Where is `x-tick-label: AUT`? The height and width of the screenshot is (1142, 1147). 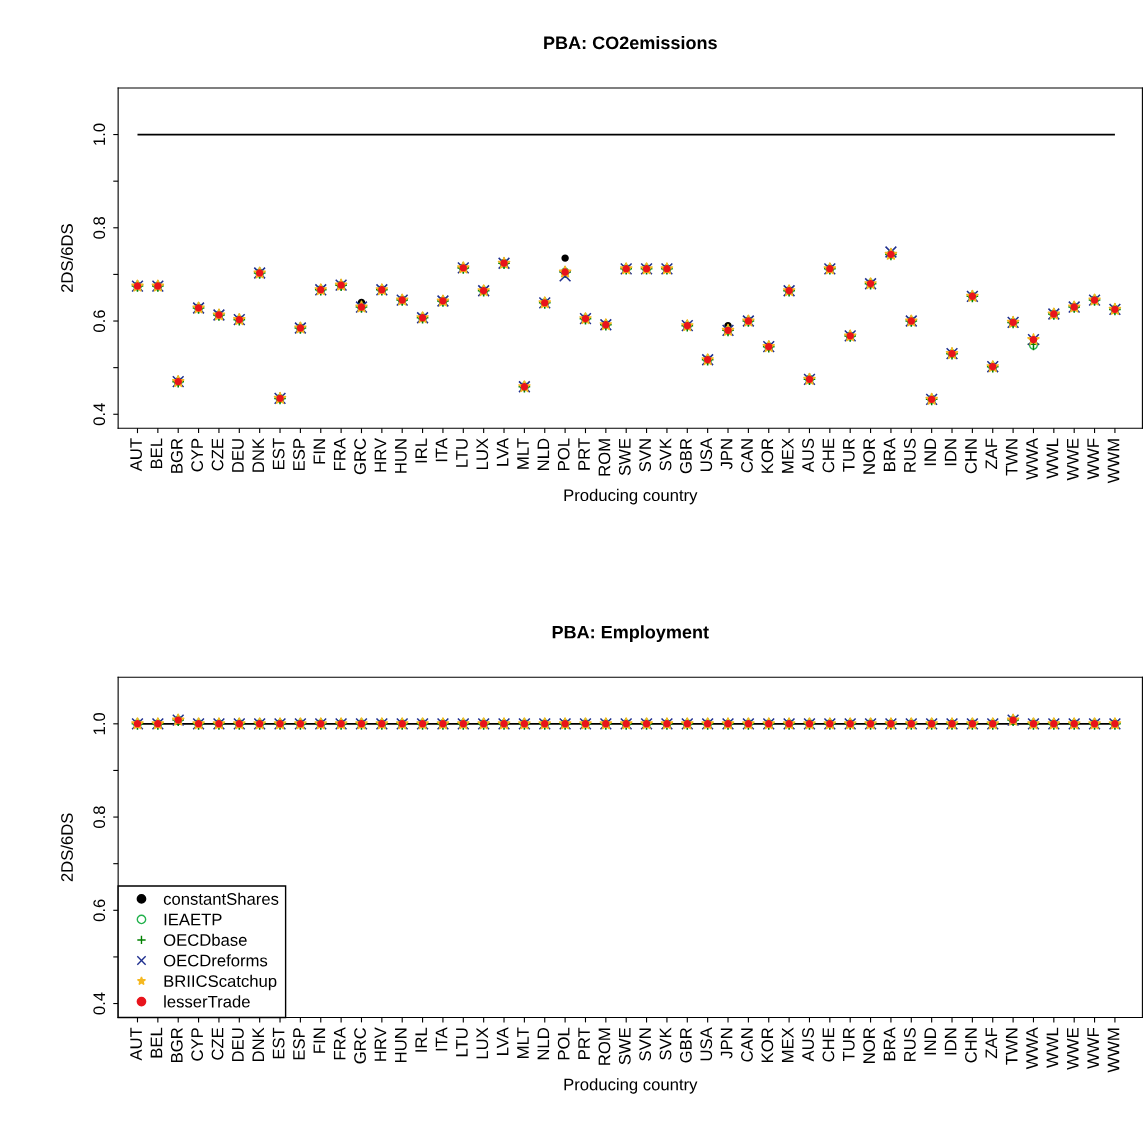
x-tick-label: AUT is located at coordinates (136, 1044).